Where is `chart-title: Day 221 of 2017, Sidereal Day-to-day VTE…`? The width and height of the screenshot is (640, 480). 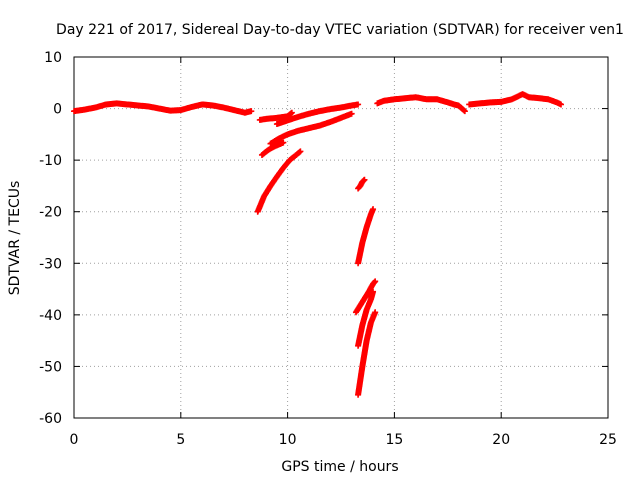 chart-title: Day 221 of 2017, Sidereal Day-to-day VTE… is located at coordinates (340, 30).